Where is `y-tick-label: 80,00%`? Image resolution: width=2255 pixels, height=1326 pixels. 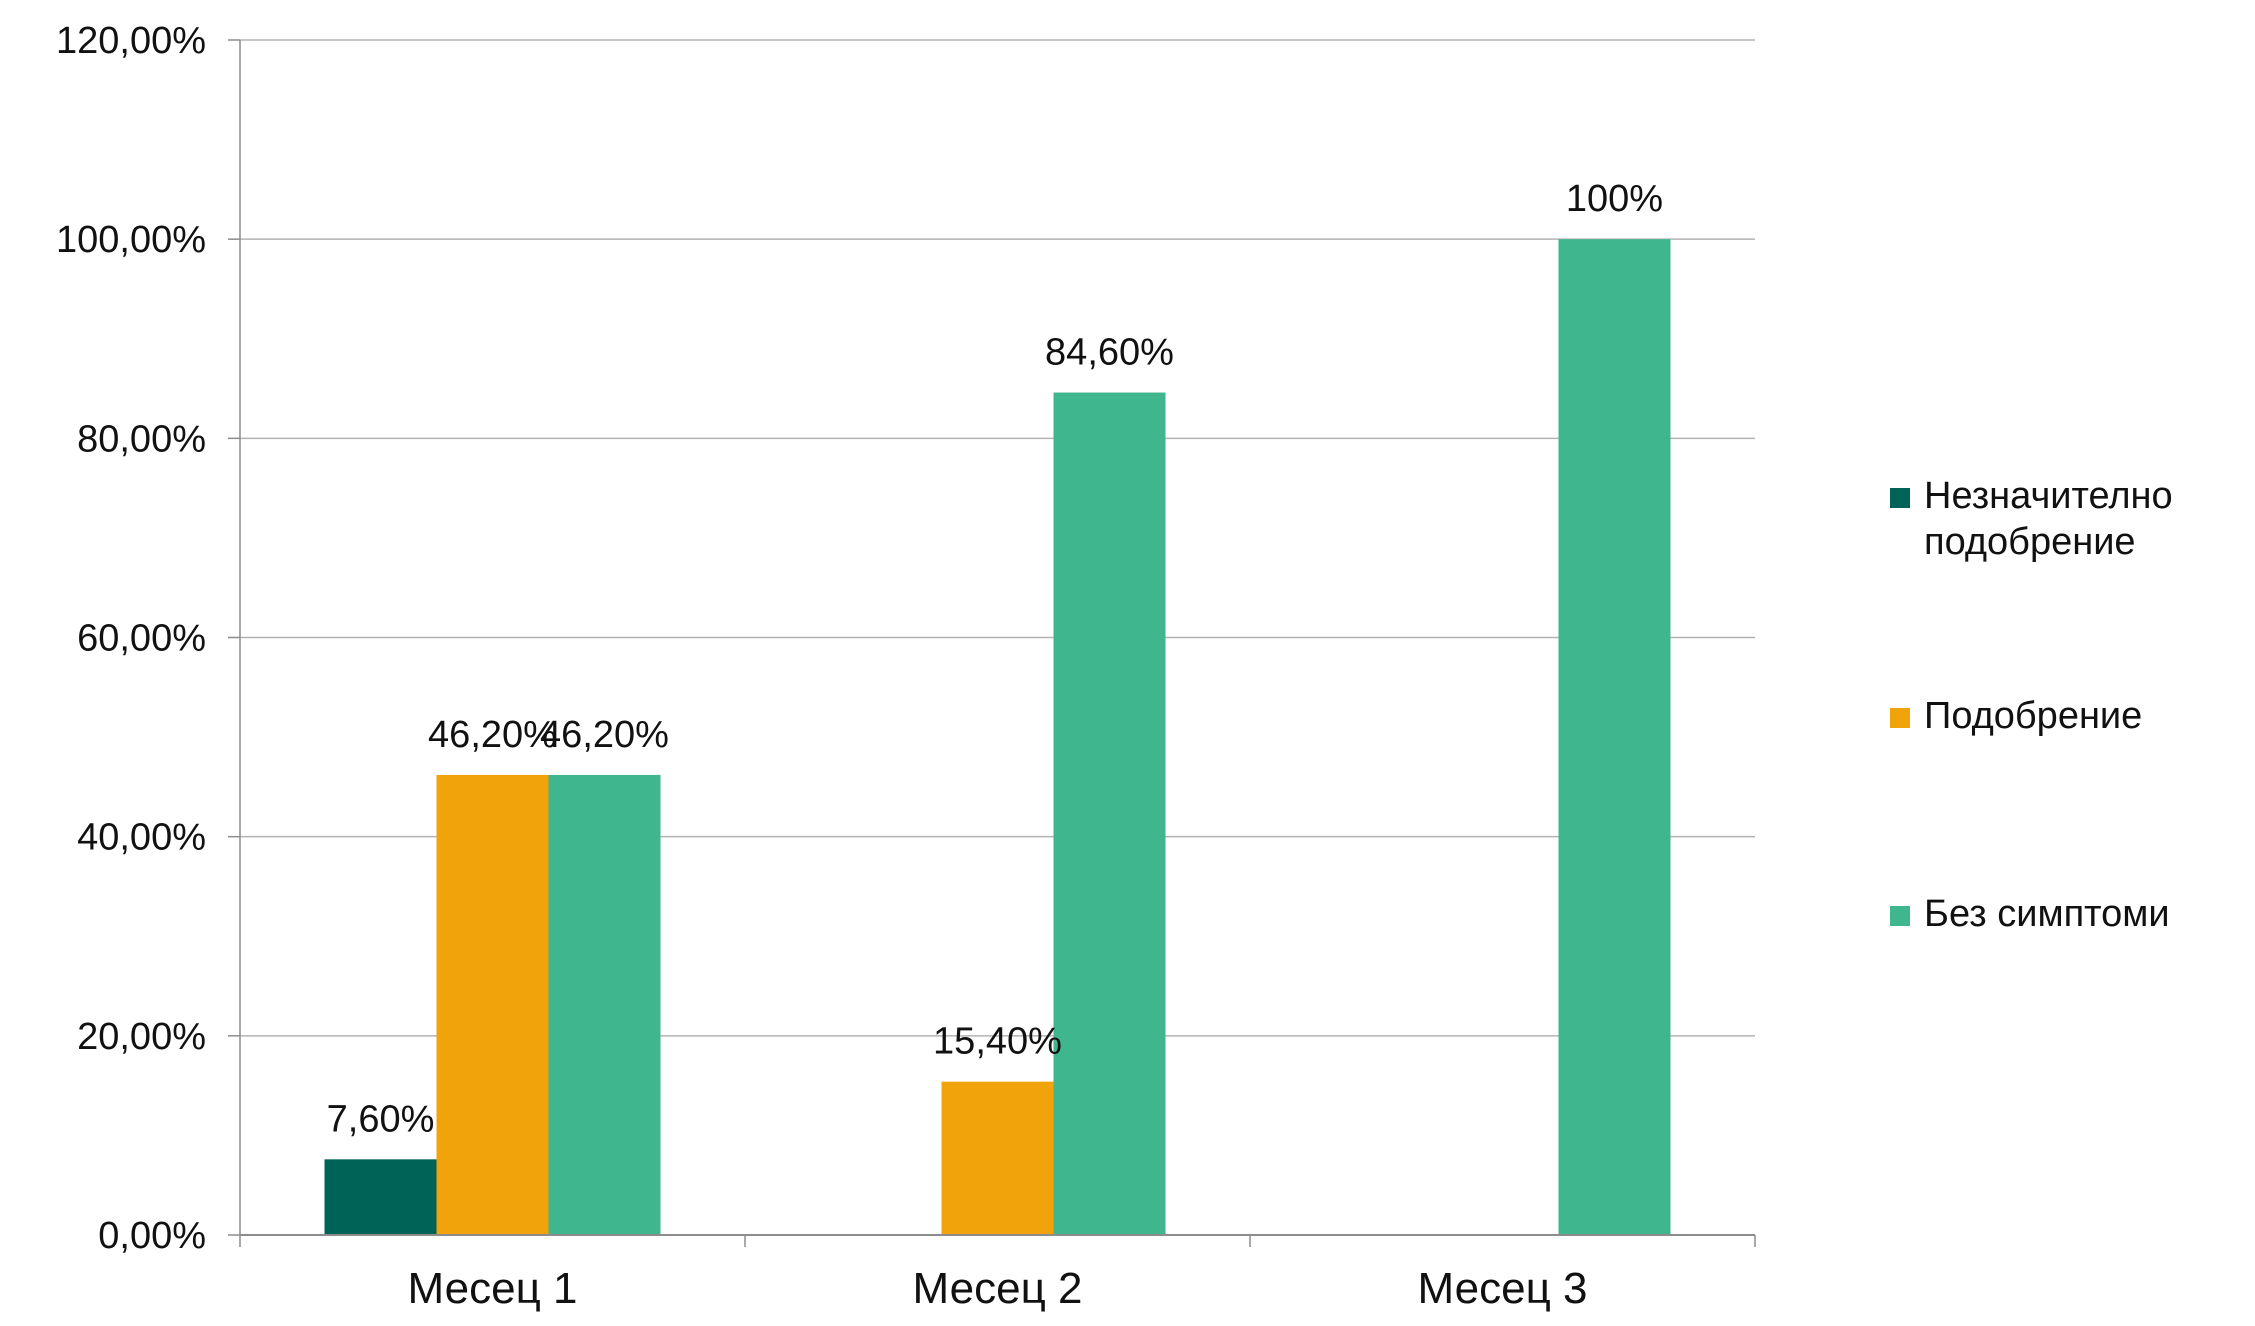
y-tick-label: 80,00% is located at coordinates (141, 439).